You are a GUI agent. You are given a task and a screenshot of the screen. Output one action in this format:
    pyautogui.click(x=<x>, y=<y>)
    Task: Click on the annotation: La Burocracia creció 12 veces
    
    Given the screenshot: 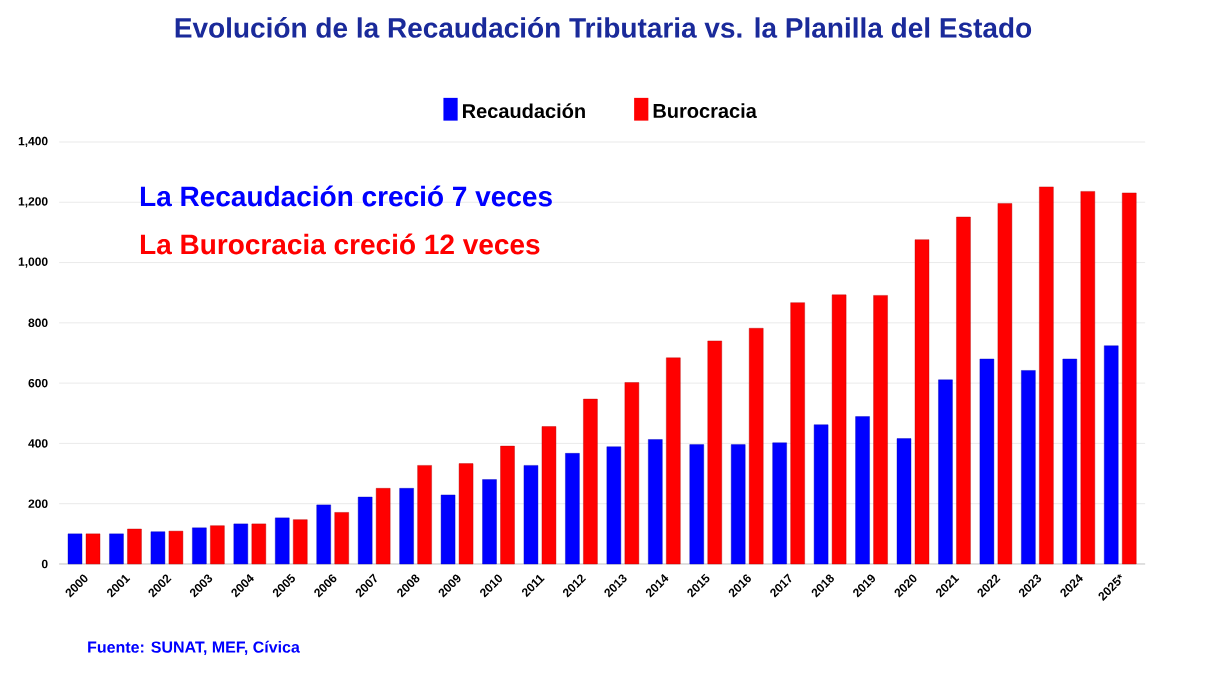 What is the action you would take?
    pyautogui.click(x=340, y=244)
    